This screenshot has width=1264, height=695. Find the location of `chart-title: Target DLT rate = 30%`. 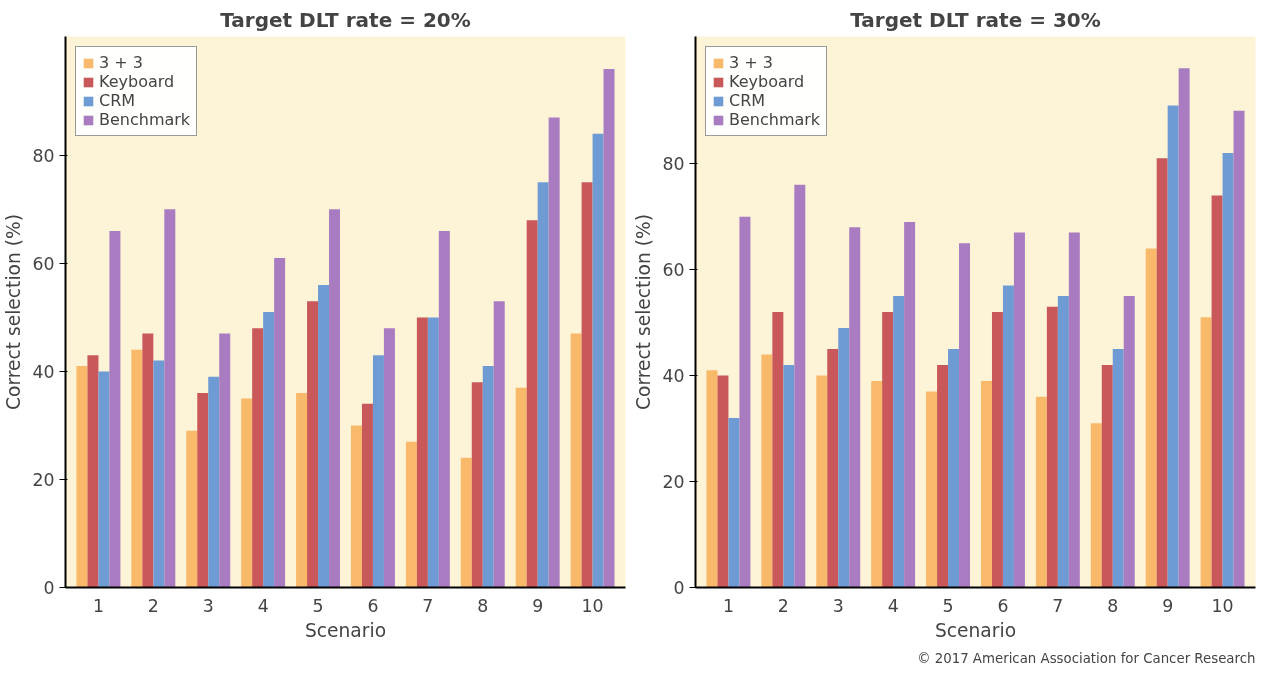

chart-title: Target DLT rate = 30% is located at coordinates (975, 19).